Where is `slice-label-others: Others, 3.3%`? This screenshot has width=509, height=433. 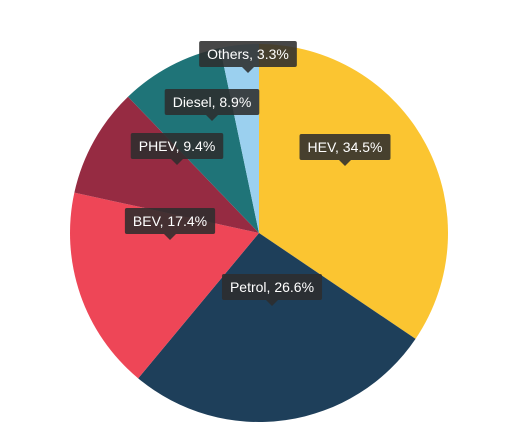 slice-label-others: Others, 3.3% is located at coordinates (248, 57).